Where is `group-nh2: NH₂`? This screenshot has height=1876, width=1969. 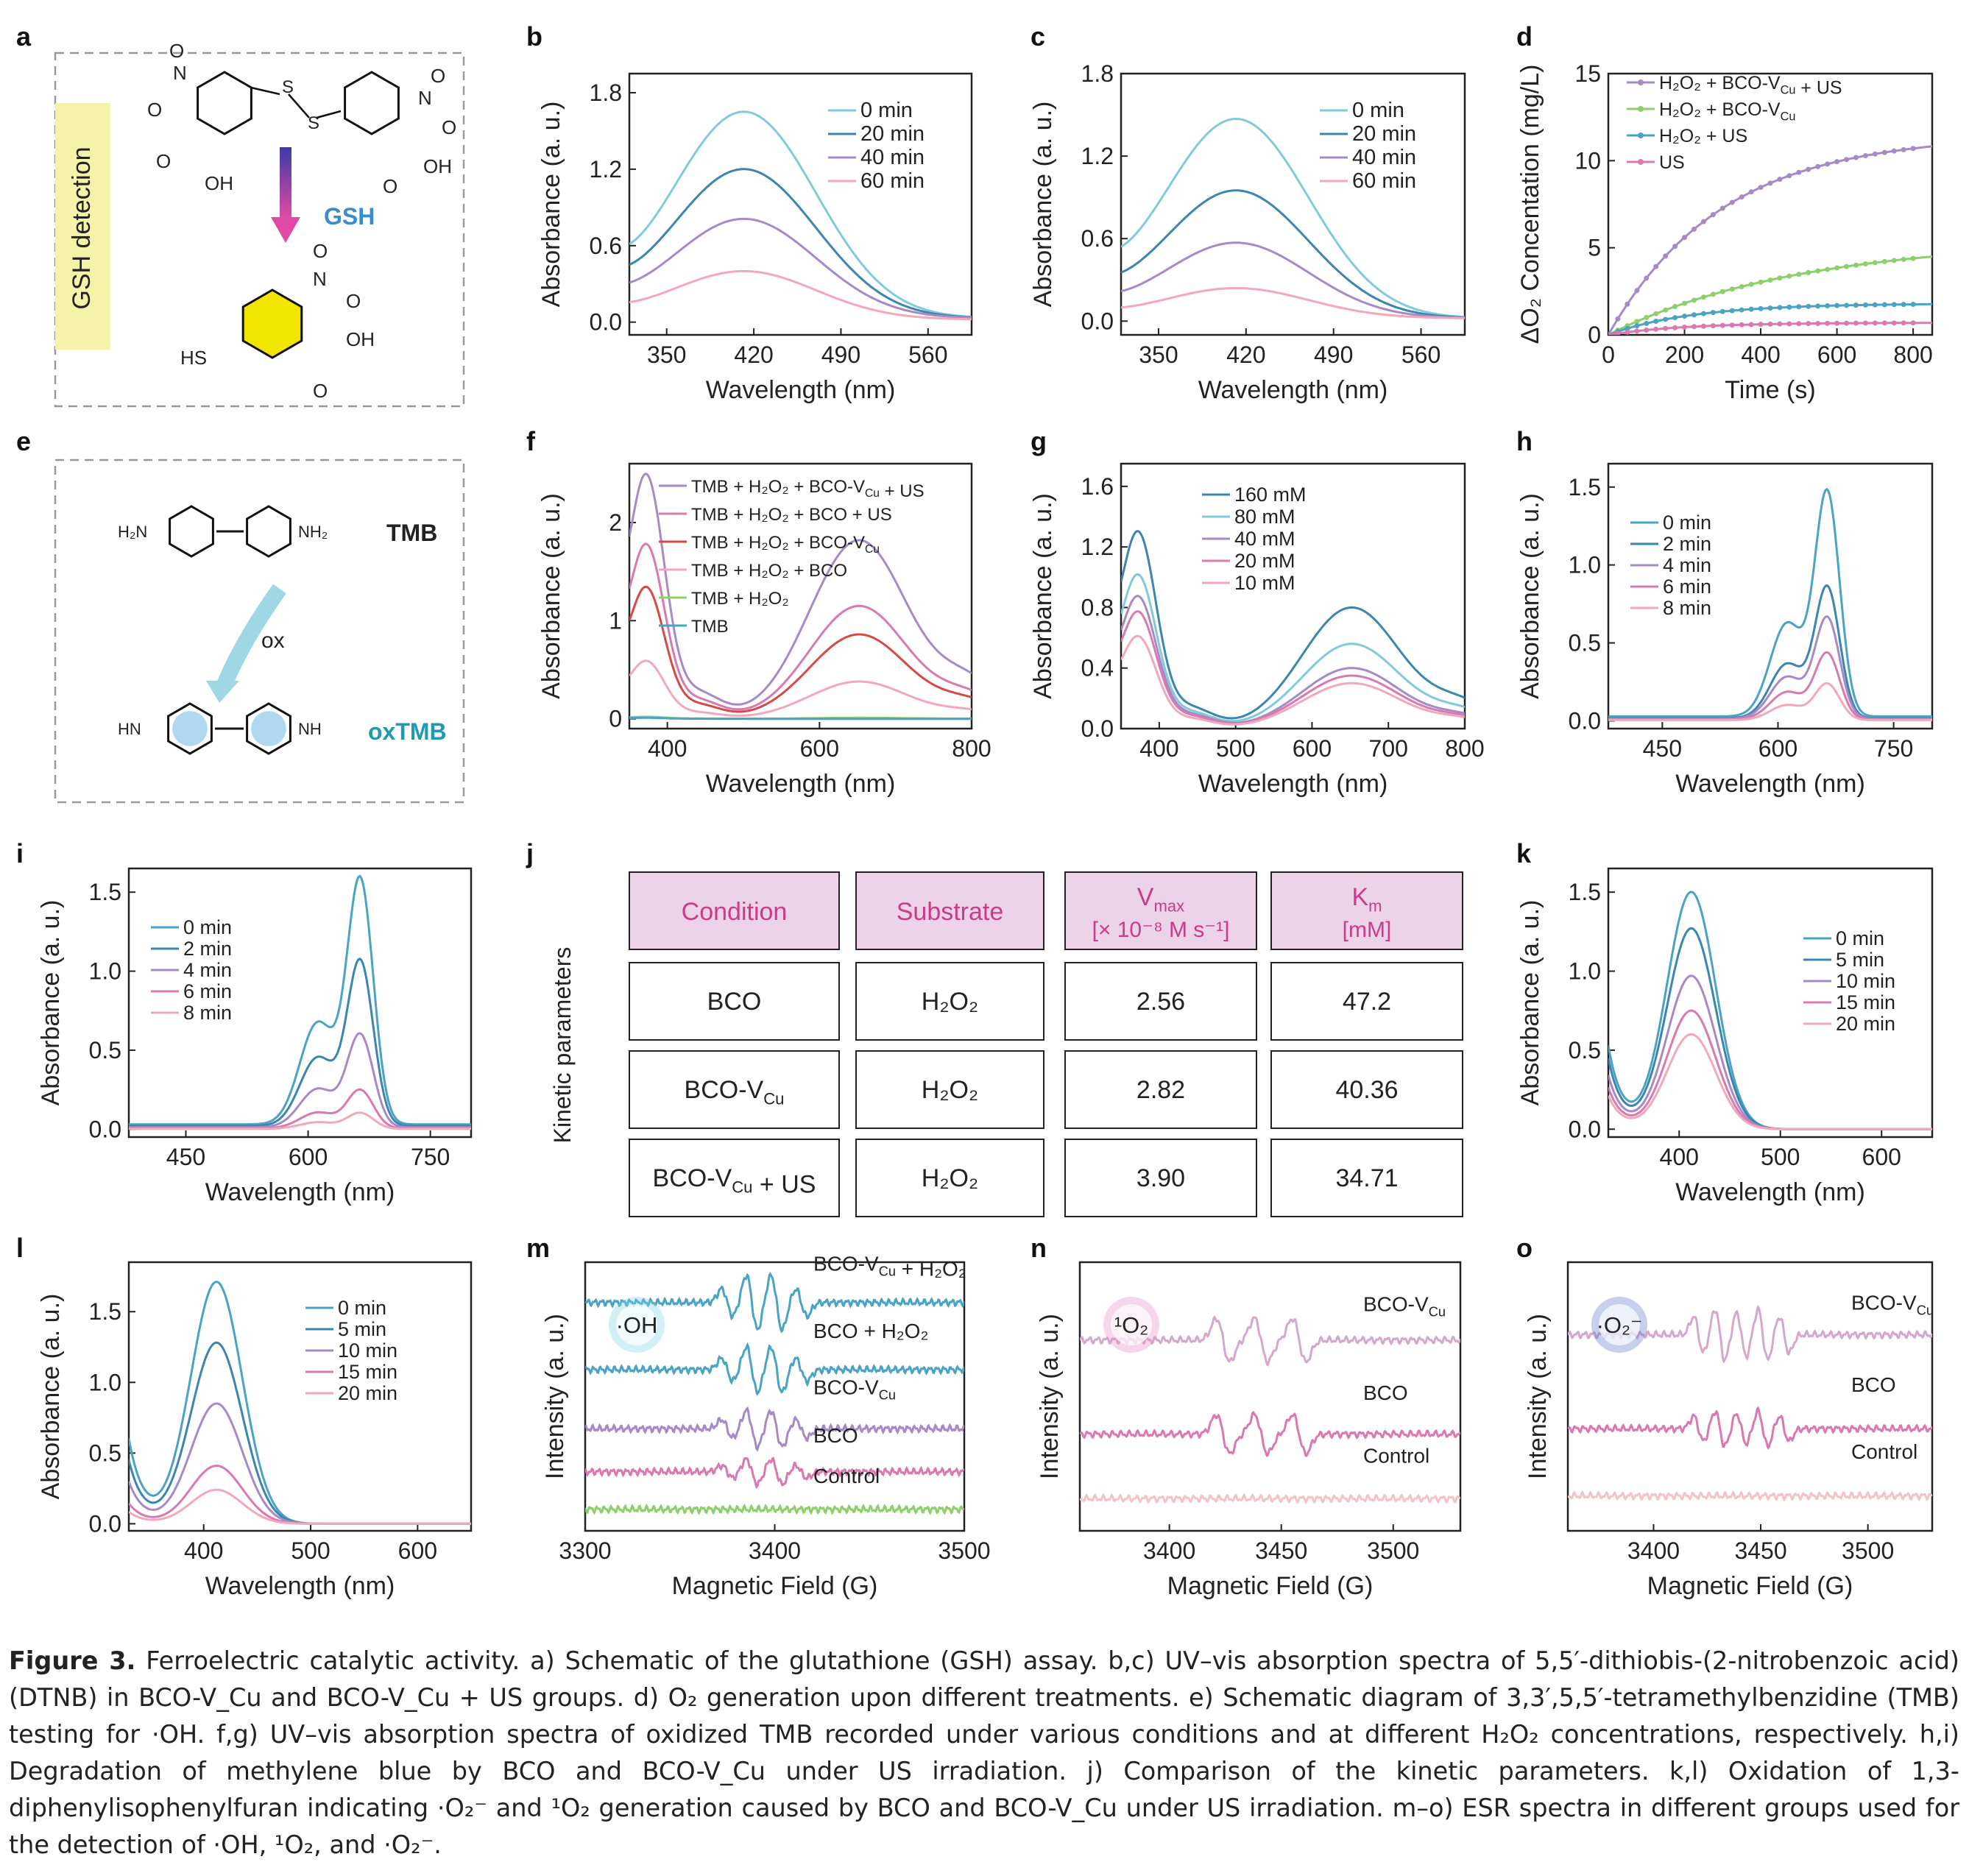 group-nh2: NH₂ is located at coordinates (313, 532).